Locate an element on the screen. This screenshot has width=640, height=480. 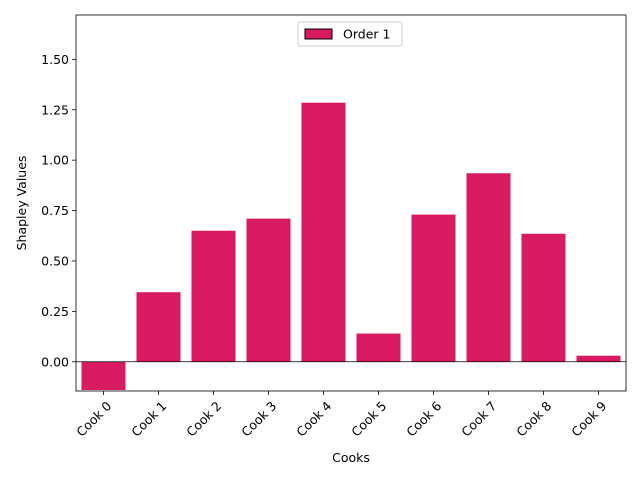
y-axis-ticks: 0.00 0.25 0.50 0.75 1.00 1.25 1.50 is located at coordinates (58, 210).